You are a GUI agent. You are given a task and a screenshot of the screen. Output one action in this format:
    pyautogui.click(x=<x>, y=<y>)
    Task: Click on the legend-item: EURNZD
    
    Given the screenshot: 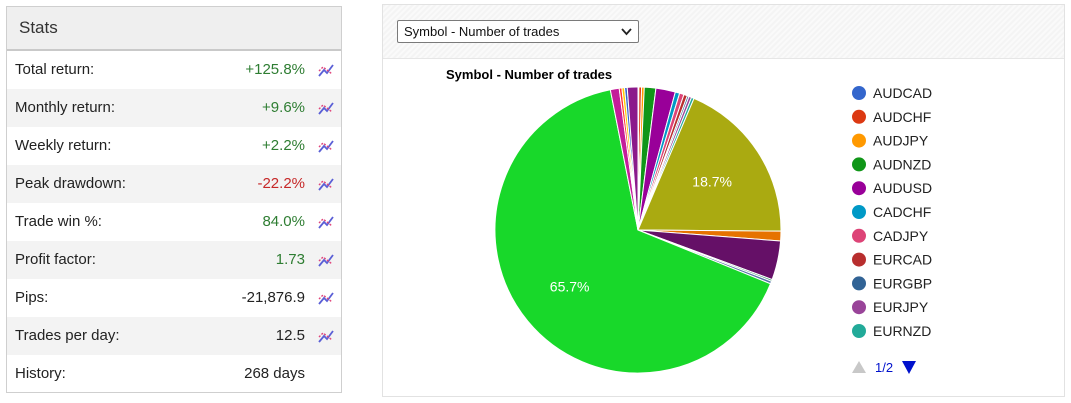 What is the action you would take?
    pyautogui.click(x=902, y=331)
    